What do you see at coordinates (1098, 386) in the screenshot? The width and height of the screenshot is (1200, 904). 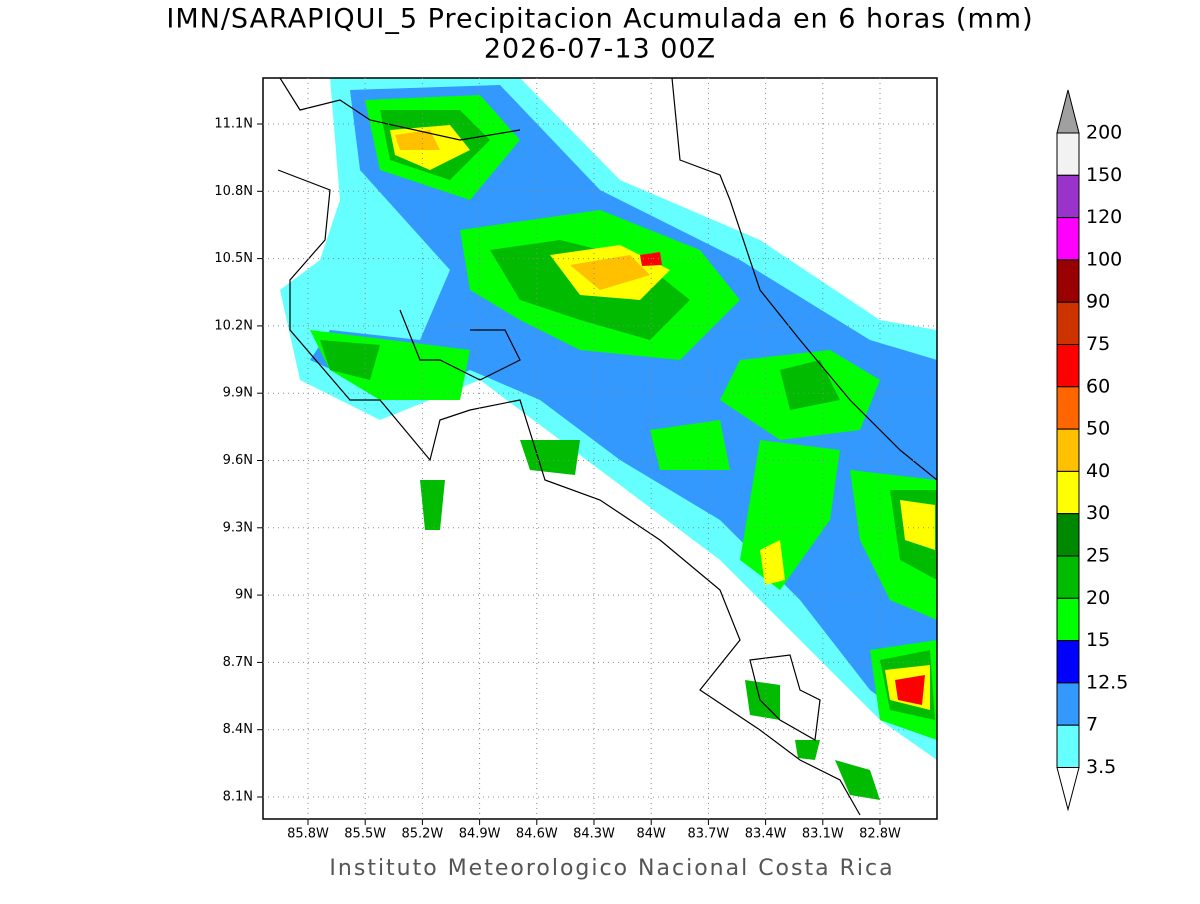 I see `colorbar-label: 60` at bounding box center [1098, 386].